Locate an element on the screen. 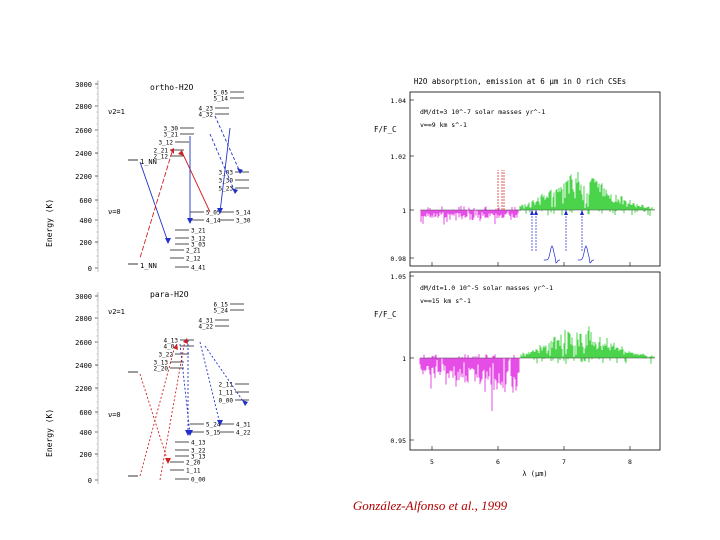  energy-tick-label: 3000 is located at coordinates (83, 297).